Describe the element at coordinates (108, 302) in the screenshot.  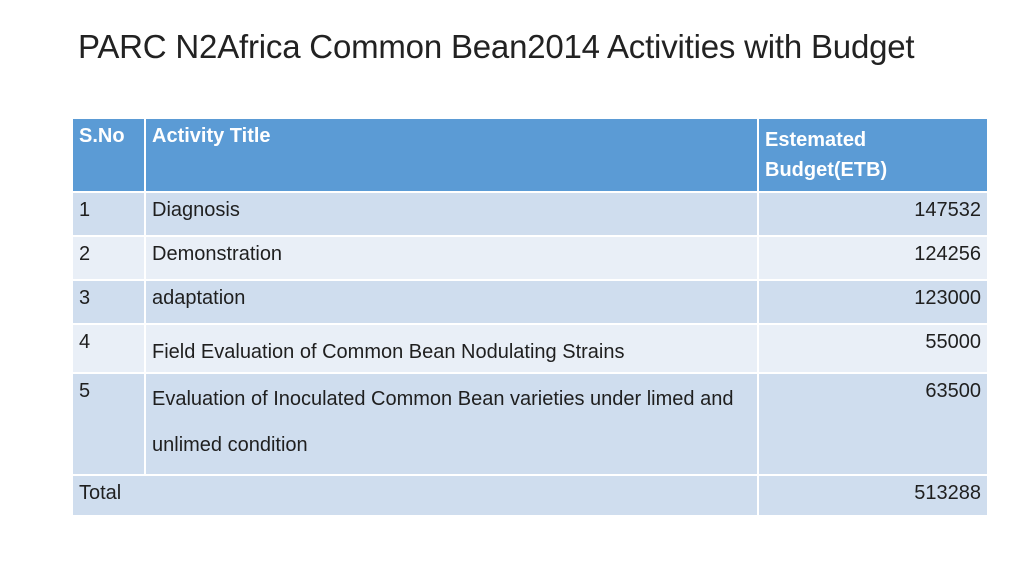
I see `row-sno: 3` at that location.